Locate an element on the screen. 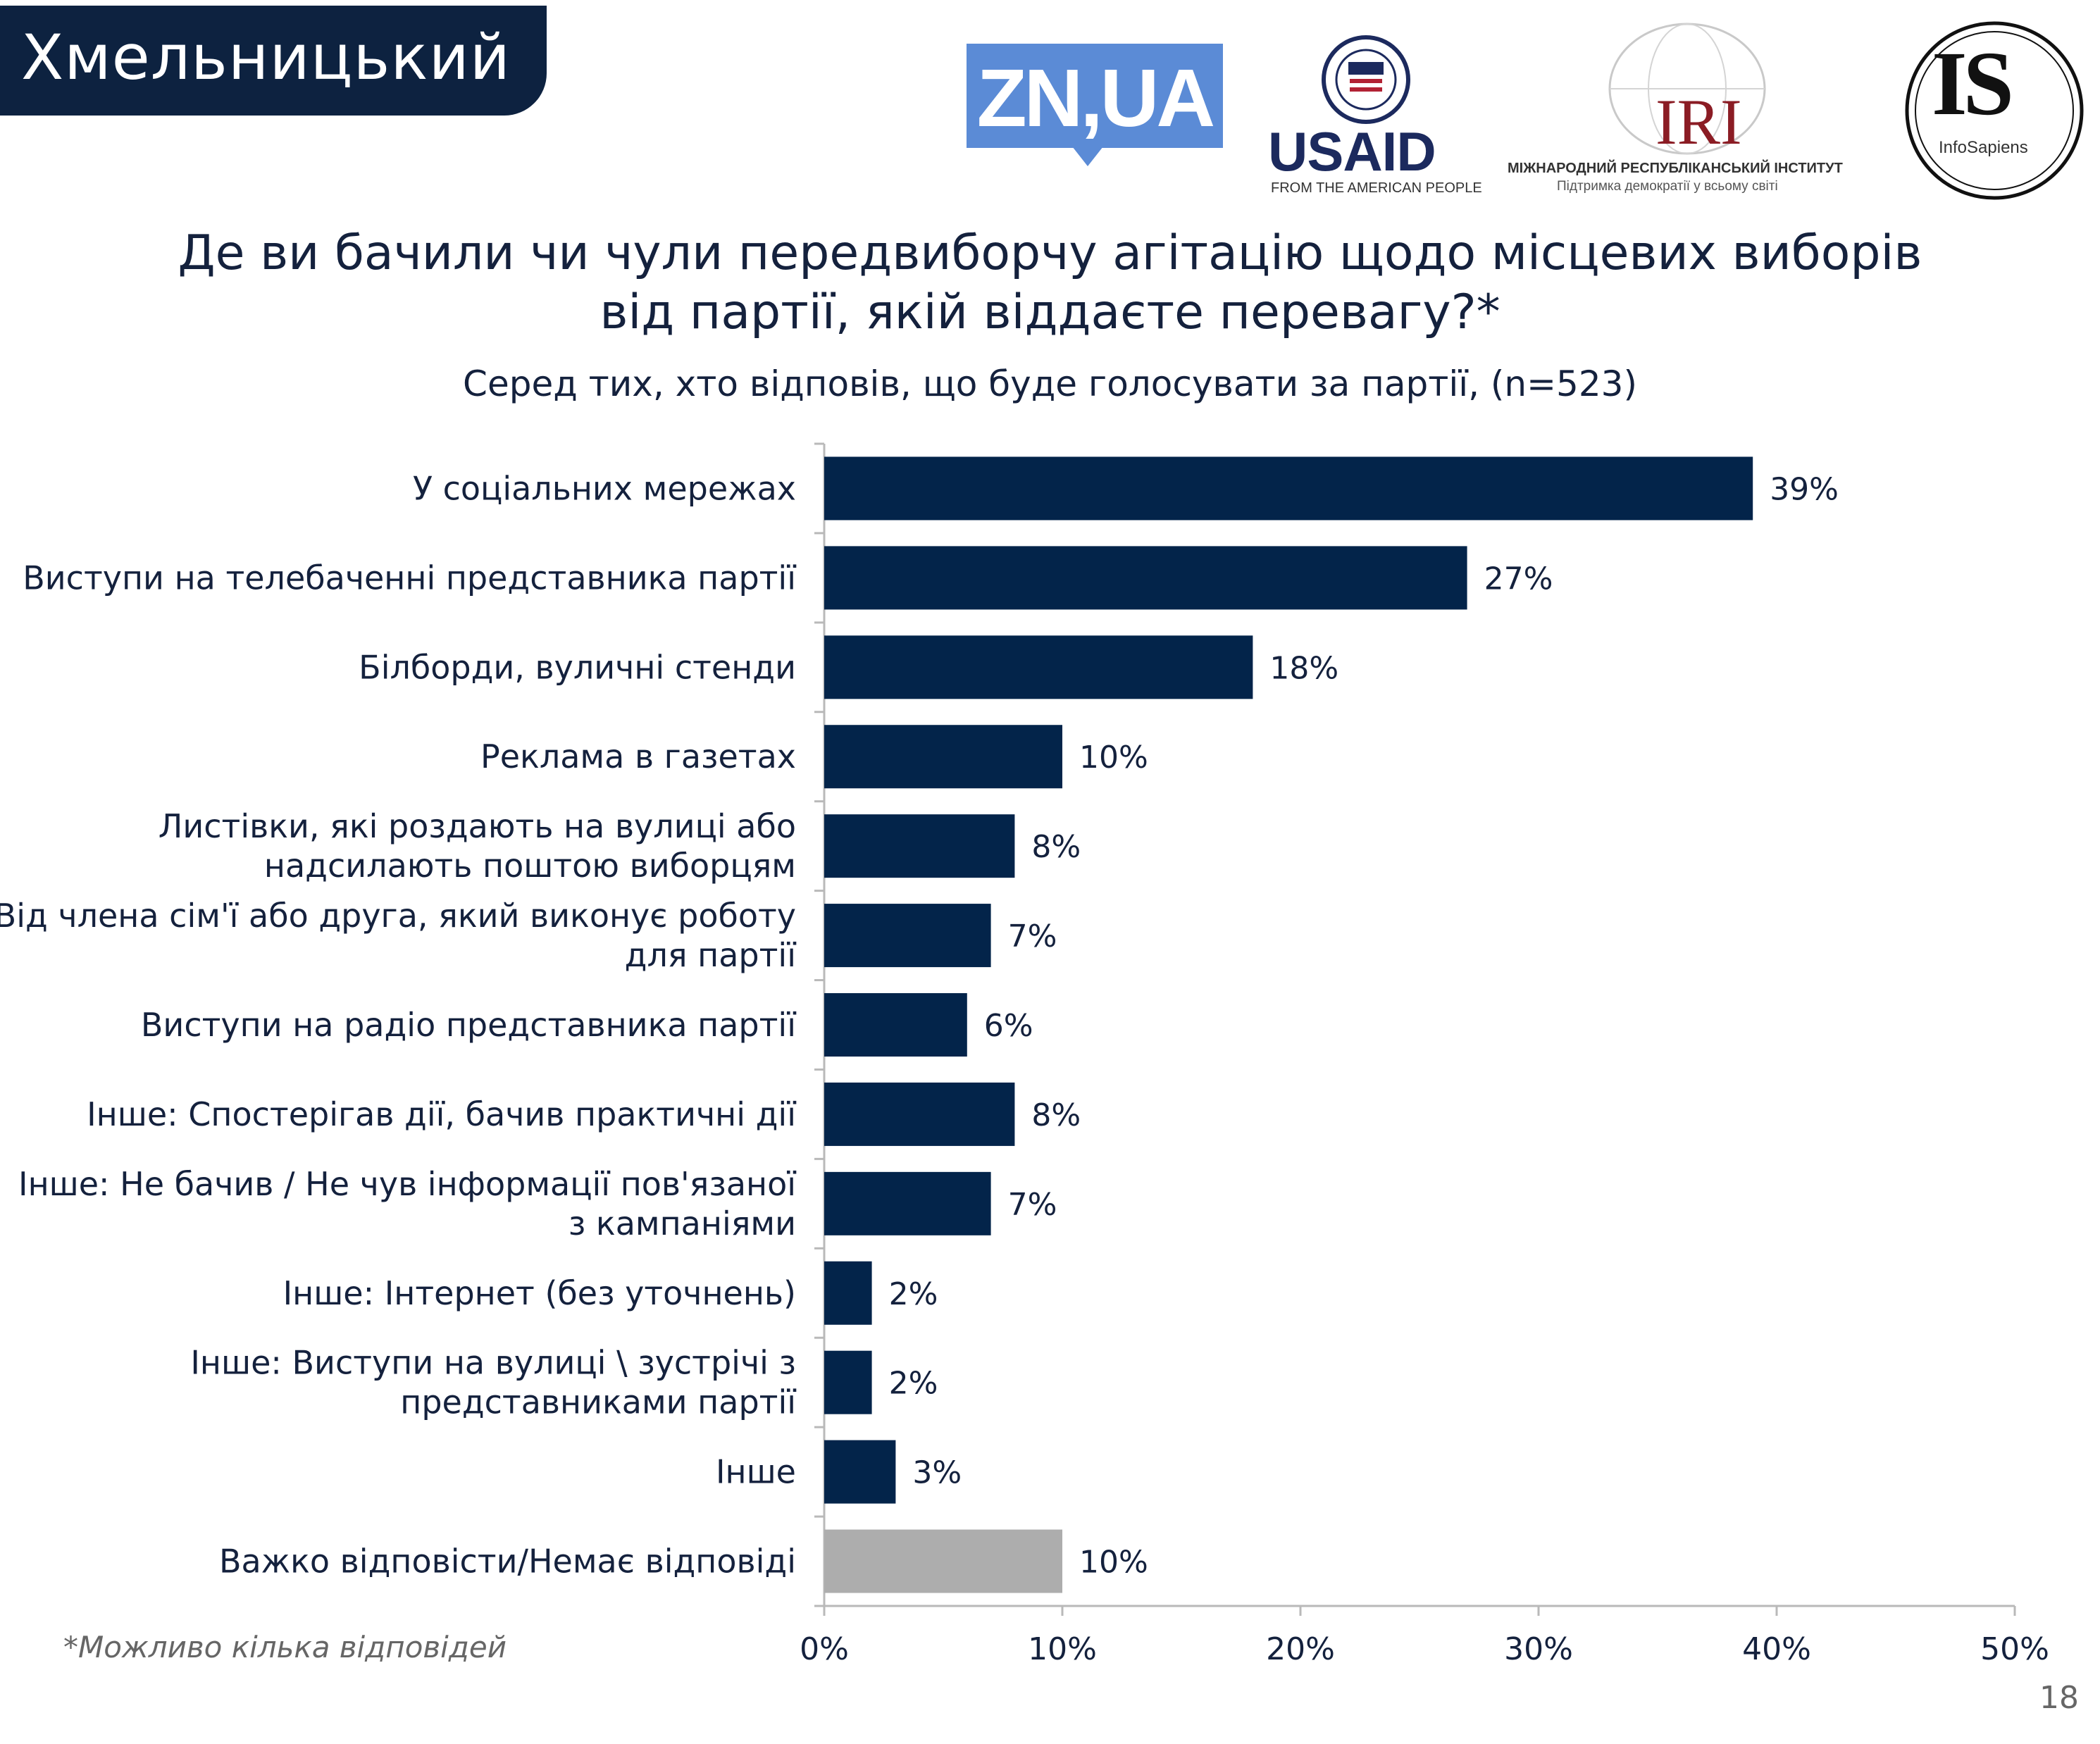 Image resolution: width=2100 pixels, height=1744 pixels. infosapiens-ring-icon is located at coordinates (1995, 110).